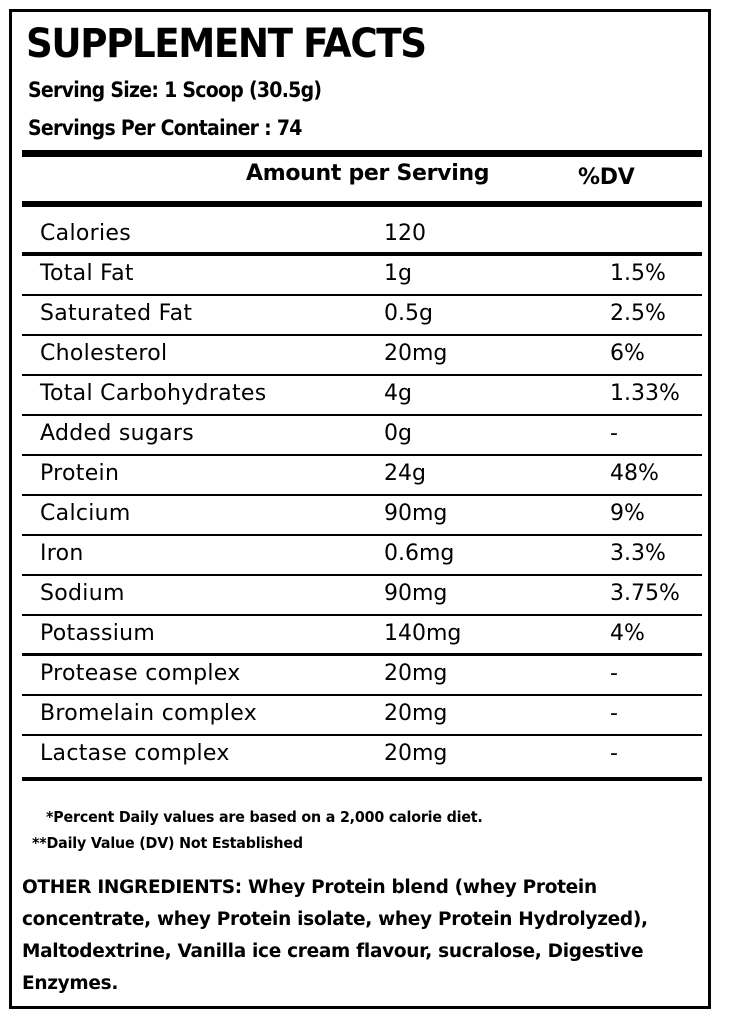  What do you see at coordinates (645, 393) in the screenshot?
I see `nutrient-dv: 1.33%` at bounding box center [645, 393].